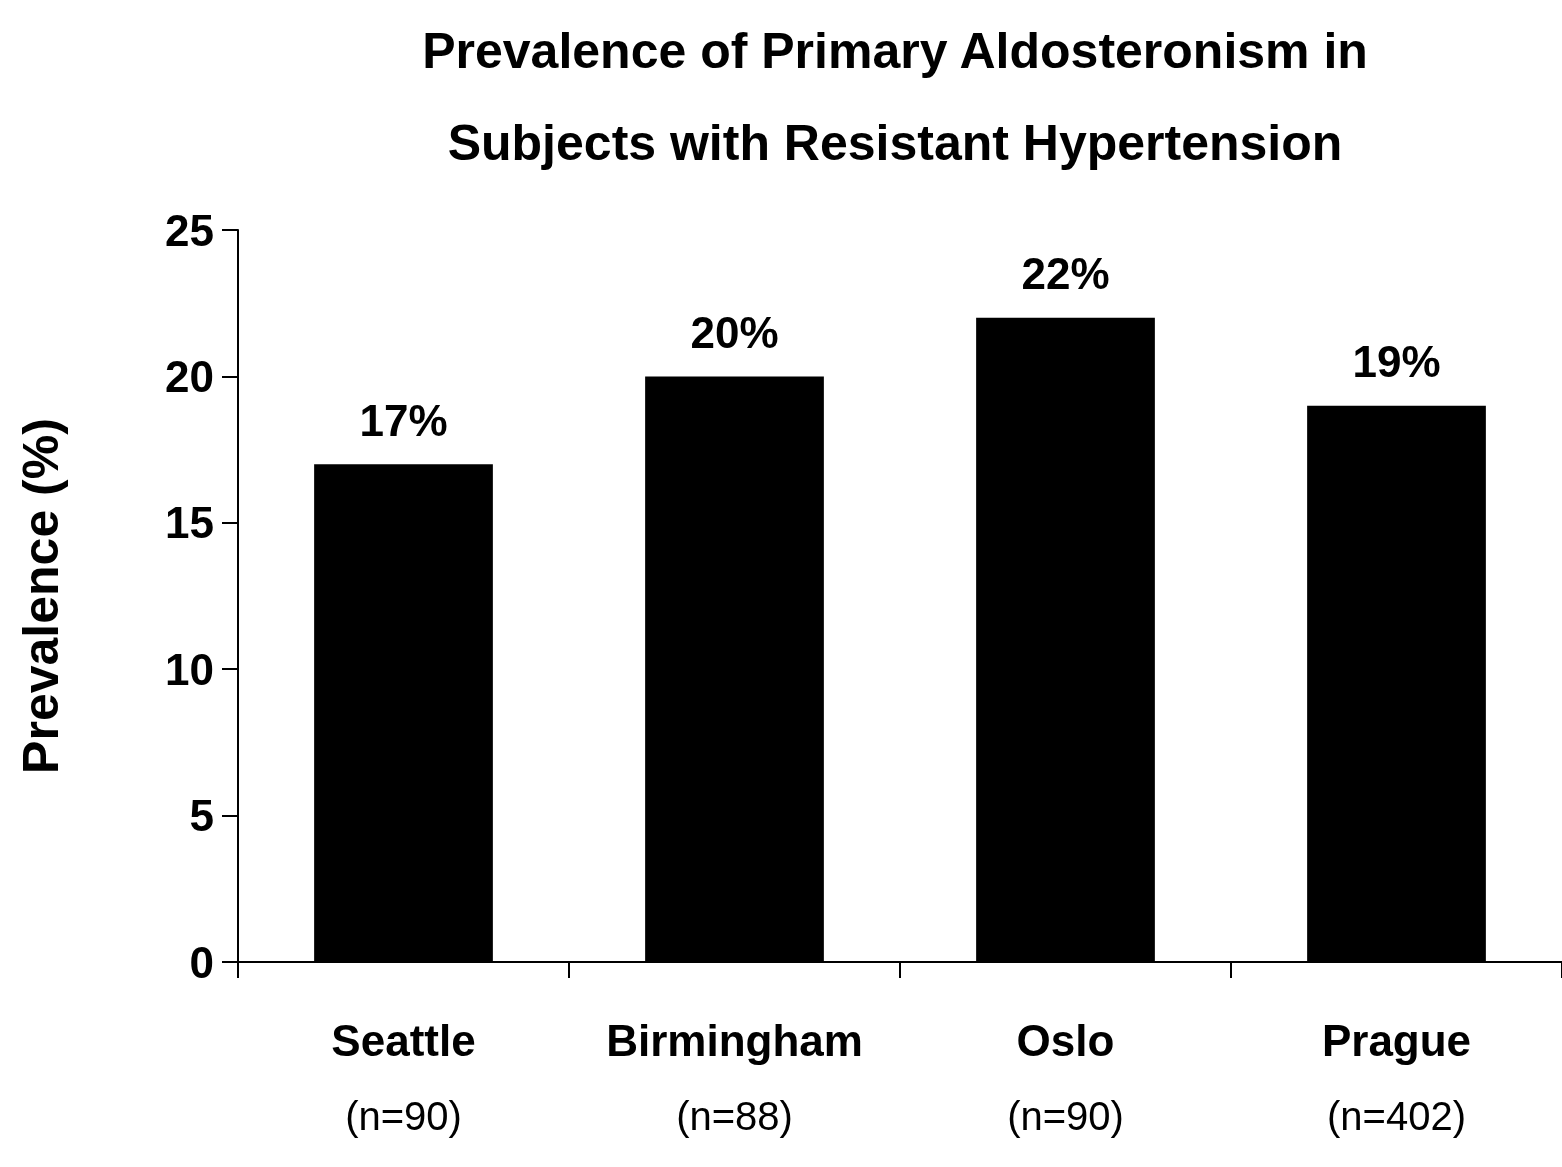 Image resolution: width=1562 pixels, height=1167 pixels. I want to click on x-tick-label: Seattle (n=90), so click(403, 1076).